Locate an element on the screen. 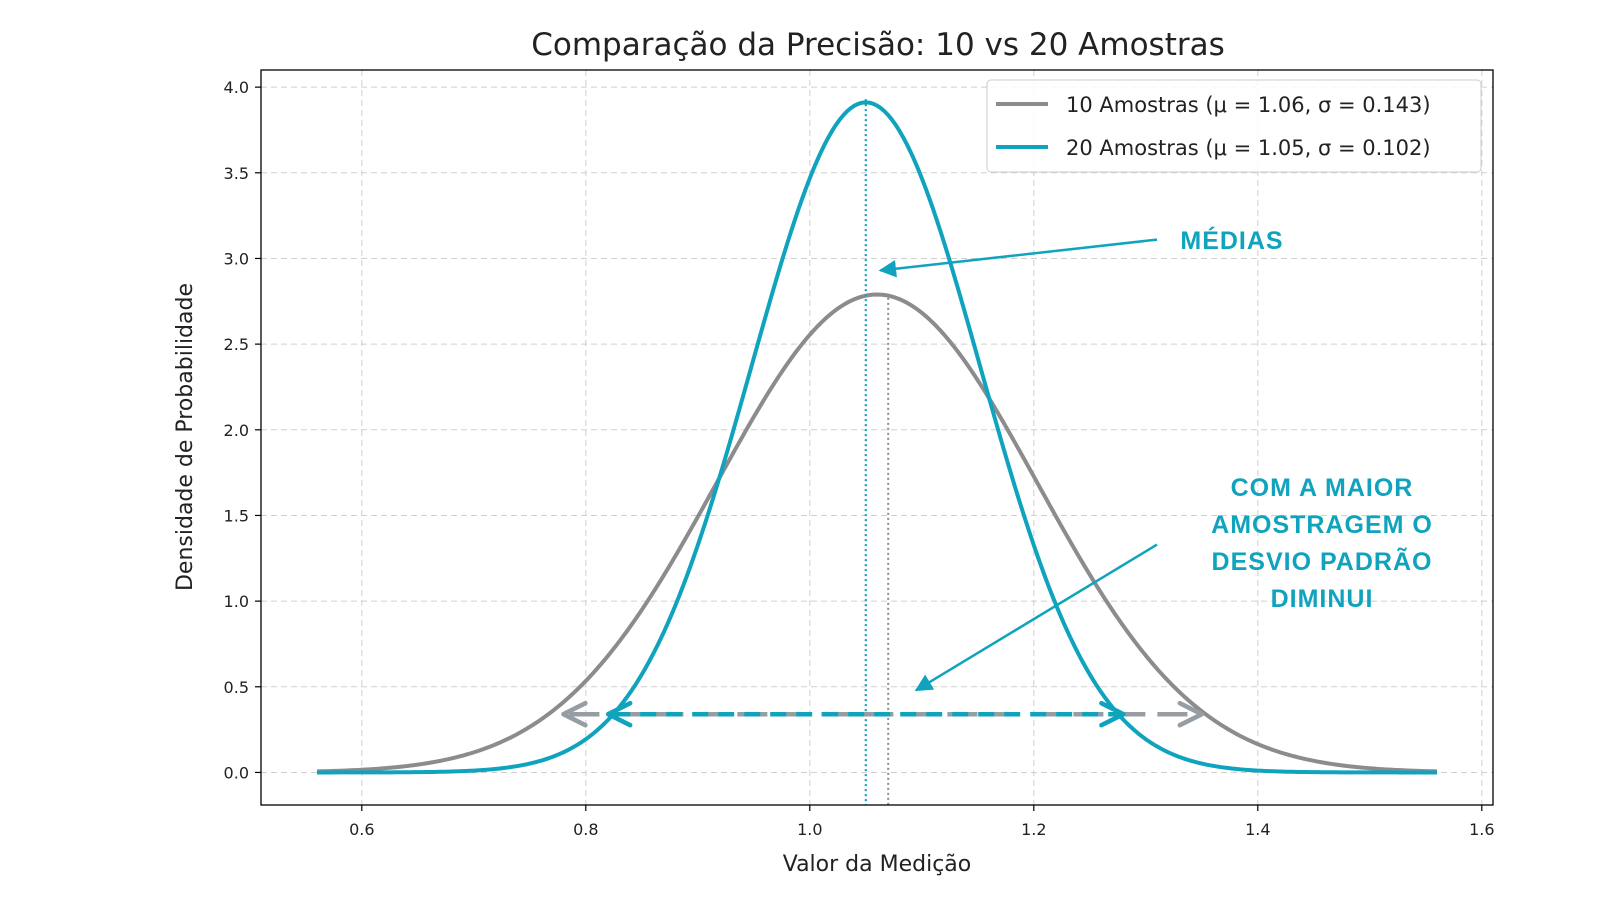 The height and width of the screenshot is (900, 1600). x-axis-label: Valor da Medição is located at coordinates (877, 864).